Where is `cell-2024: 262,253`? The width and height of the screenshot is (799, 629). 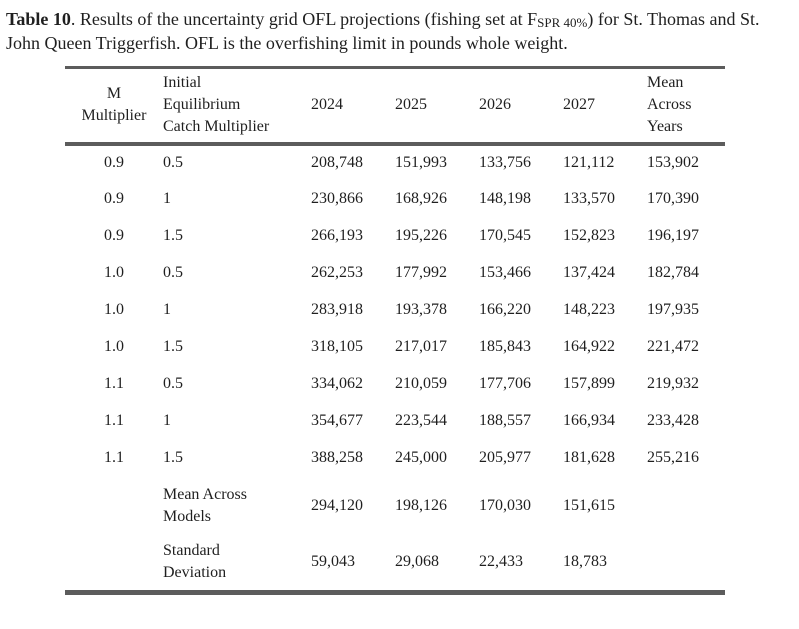
cell-2024: 262,253 is located at coordinates (337, 272).